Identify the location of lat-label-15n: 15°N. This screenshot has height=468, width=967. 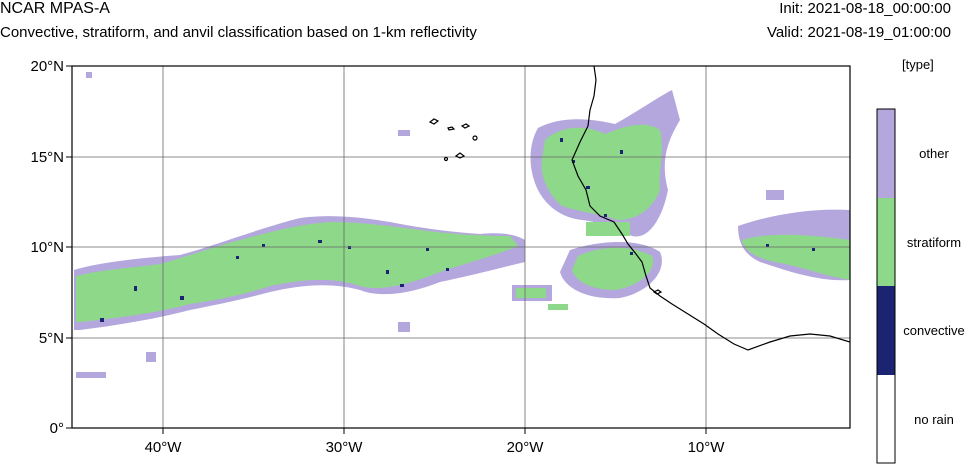
(47, 157).